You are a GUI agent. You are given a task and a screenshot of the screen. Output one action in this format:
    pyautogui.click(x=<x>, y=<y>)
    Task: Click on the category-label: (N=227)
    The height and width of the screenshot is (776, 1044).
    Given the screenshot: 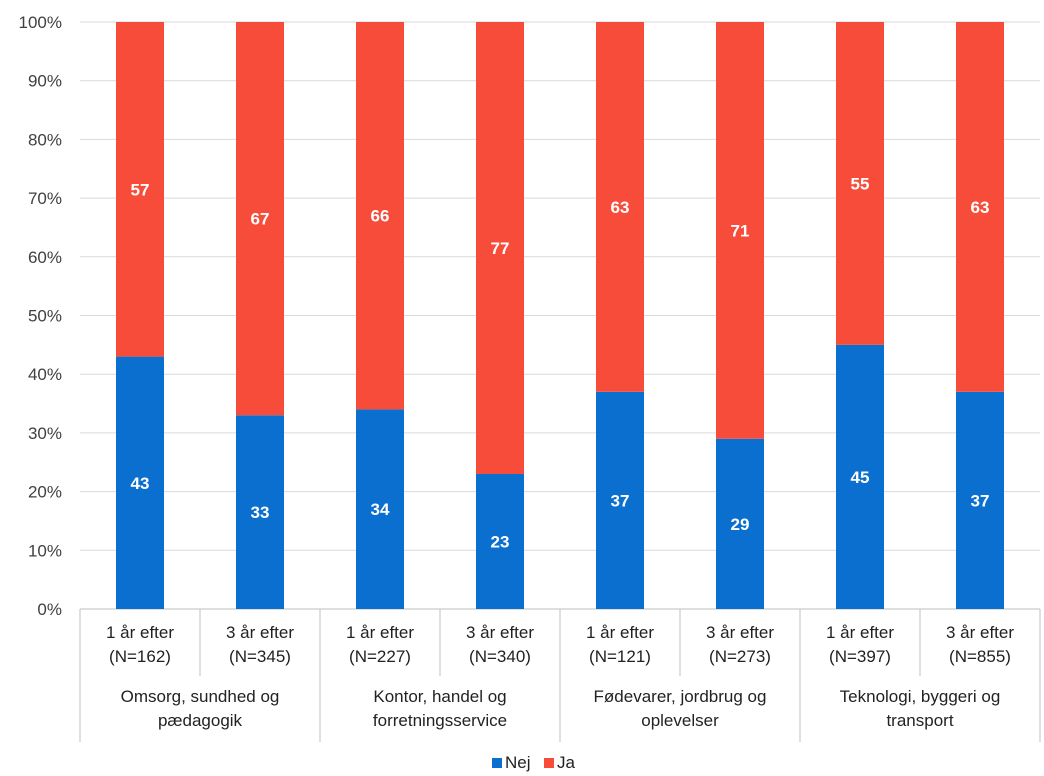 What is the action you would take?
    pyautogui.click(x=380, y=656)
    